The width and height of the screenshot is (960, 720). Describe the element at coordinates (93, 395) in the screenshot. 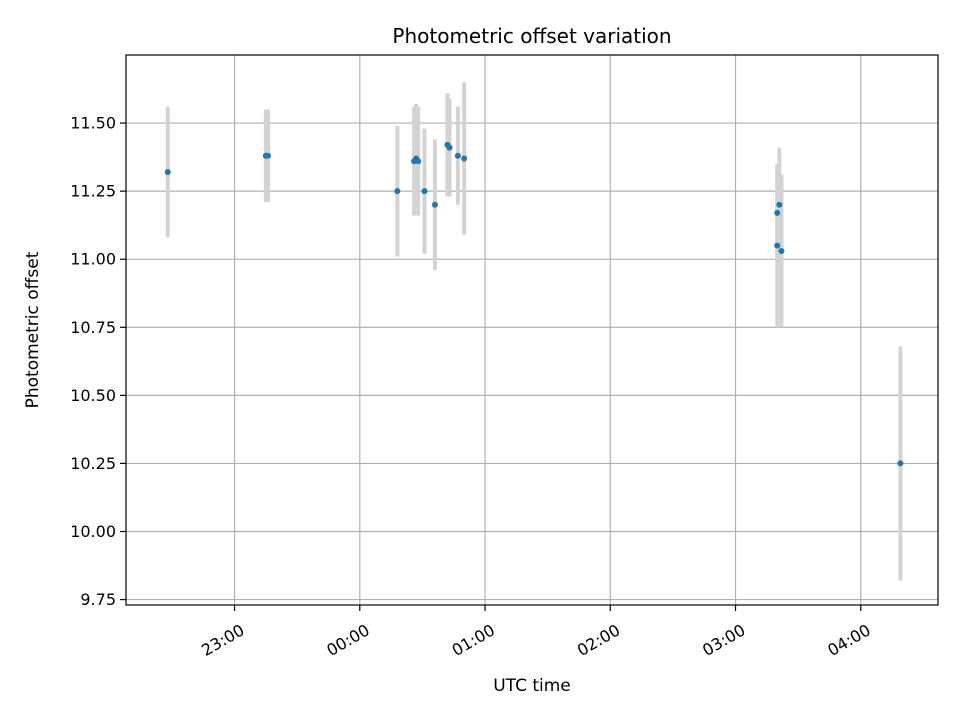

I see `y-tick-label: 10.50` at that location.